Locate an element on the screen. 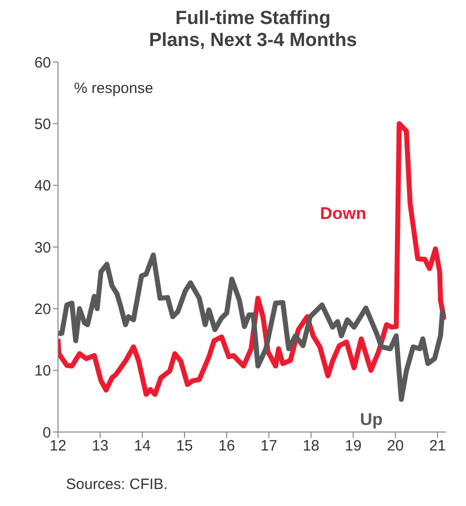 The width and height of the screenshot is (466, 506). x-tick-label: 21 is located at coordinates (437, 446).